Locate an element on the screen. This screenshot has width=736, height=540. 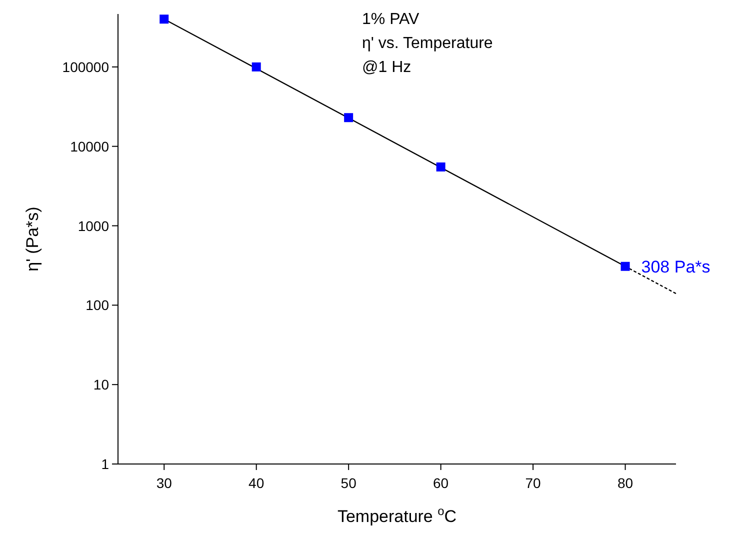
x-tick-label: 40 is located at coordinates (256, 483).